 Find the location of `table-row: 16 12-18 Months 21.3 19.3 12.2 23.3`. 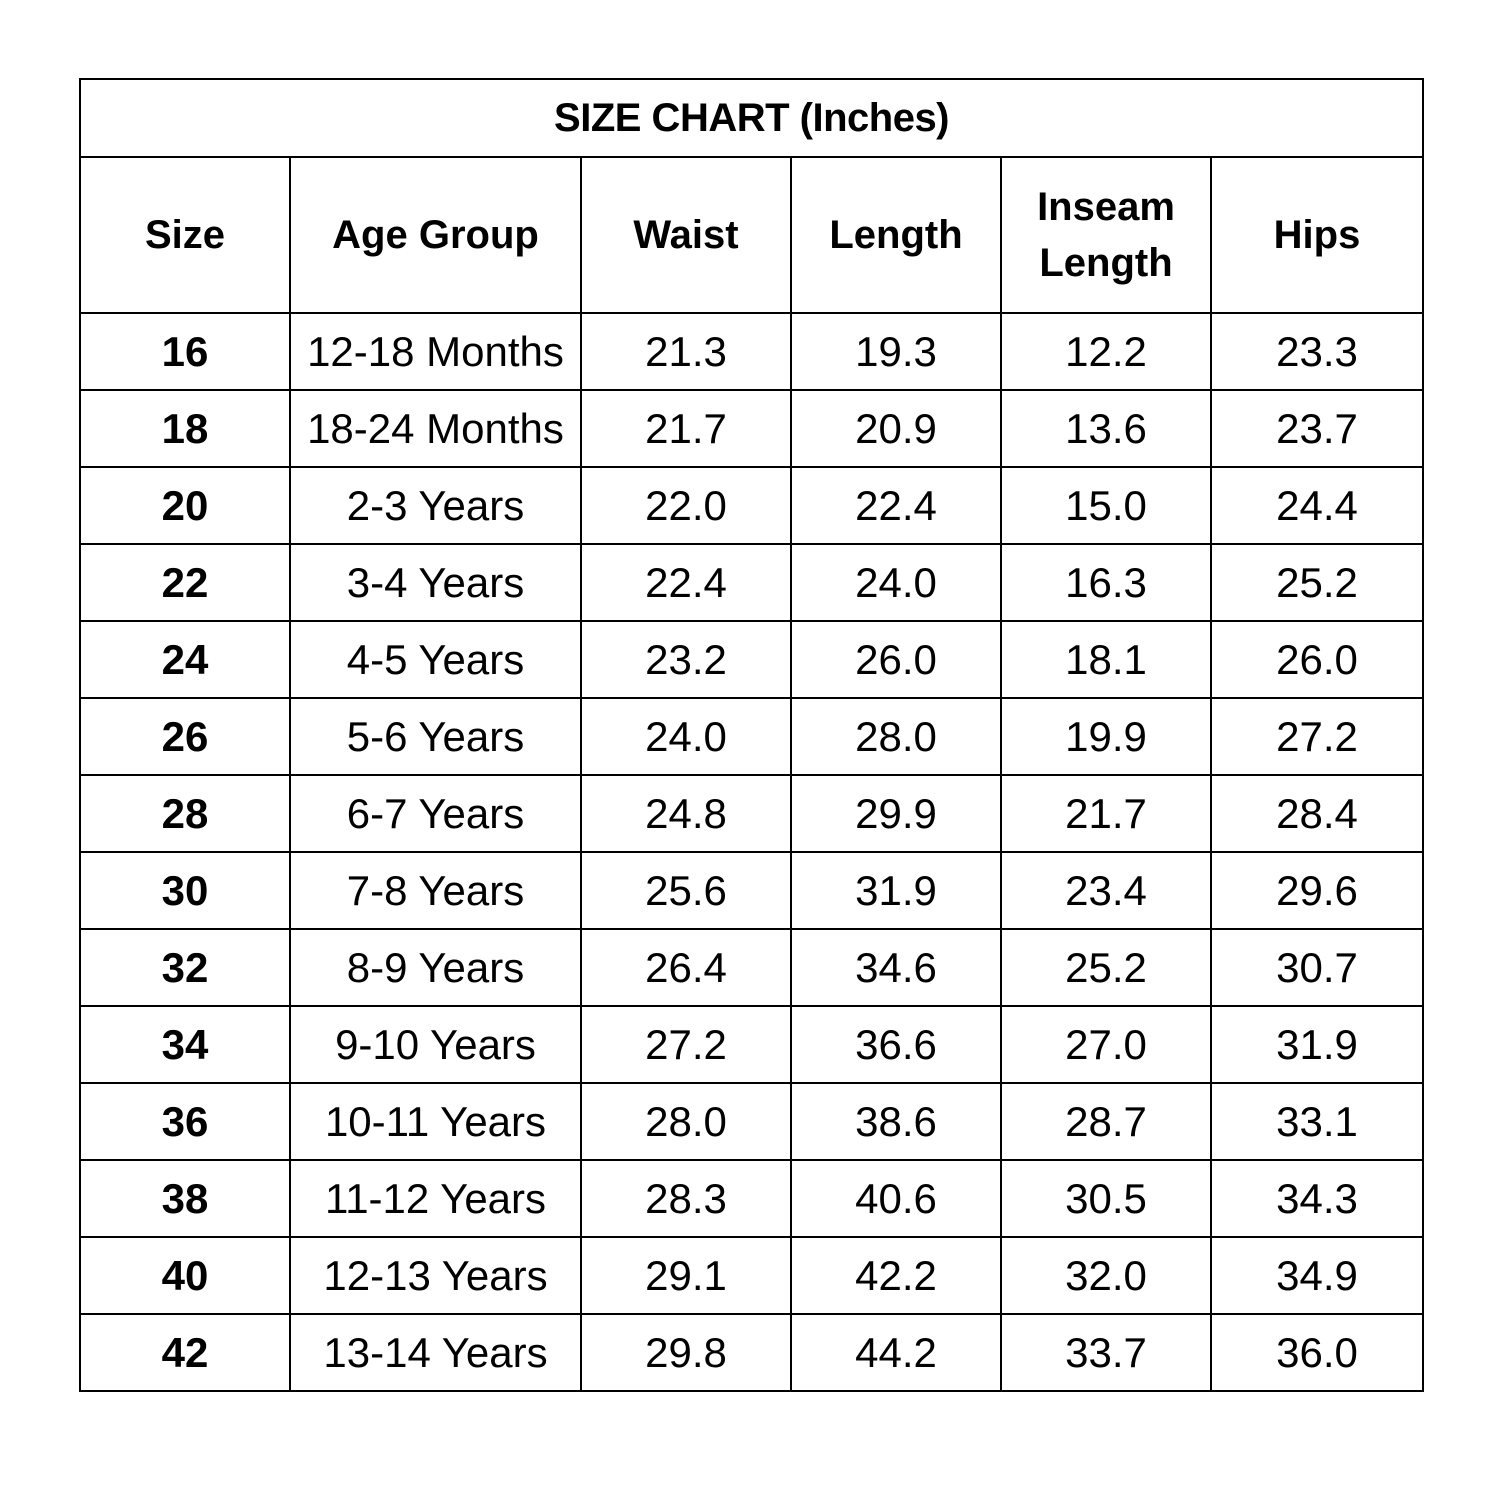

table-row: 16 12-18 Months 21.3 19.3 12.2 23.3 is located at coordinates (752, 351).